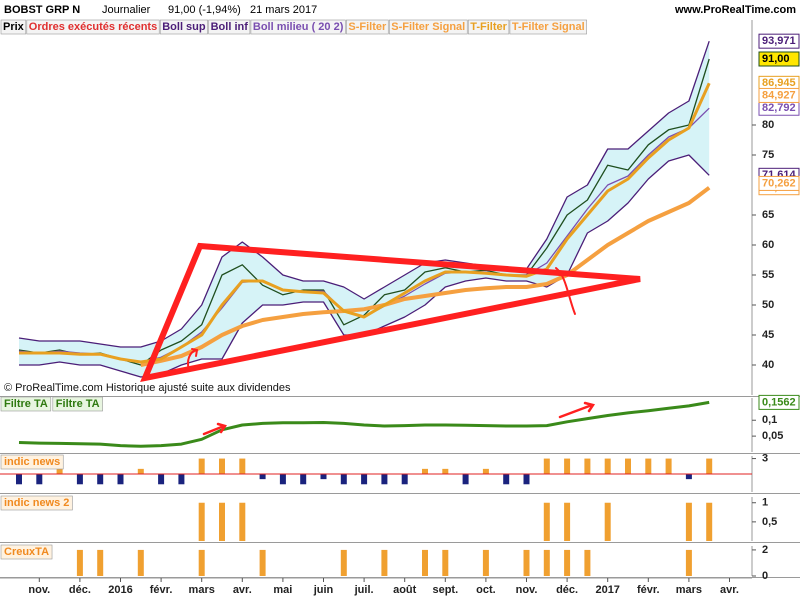 The image size is (800, 600). I want to click on y-tick-label: 2, so click(765, 550).